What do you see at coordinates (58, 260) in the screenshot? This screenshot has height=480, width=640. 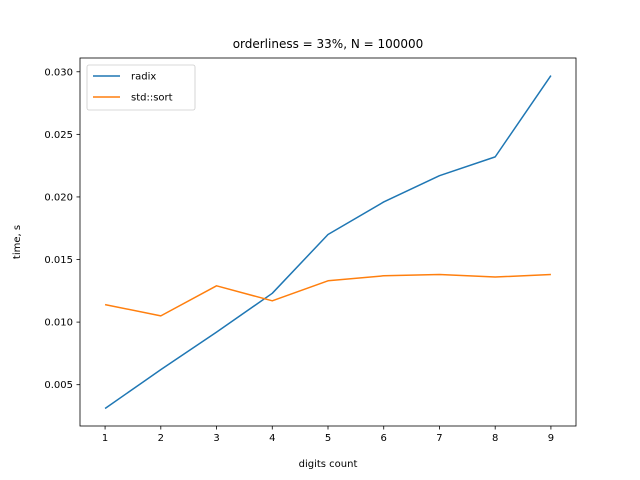 I see `y-tick-label: 0.015` at bounding box center [58, 260].